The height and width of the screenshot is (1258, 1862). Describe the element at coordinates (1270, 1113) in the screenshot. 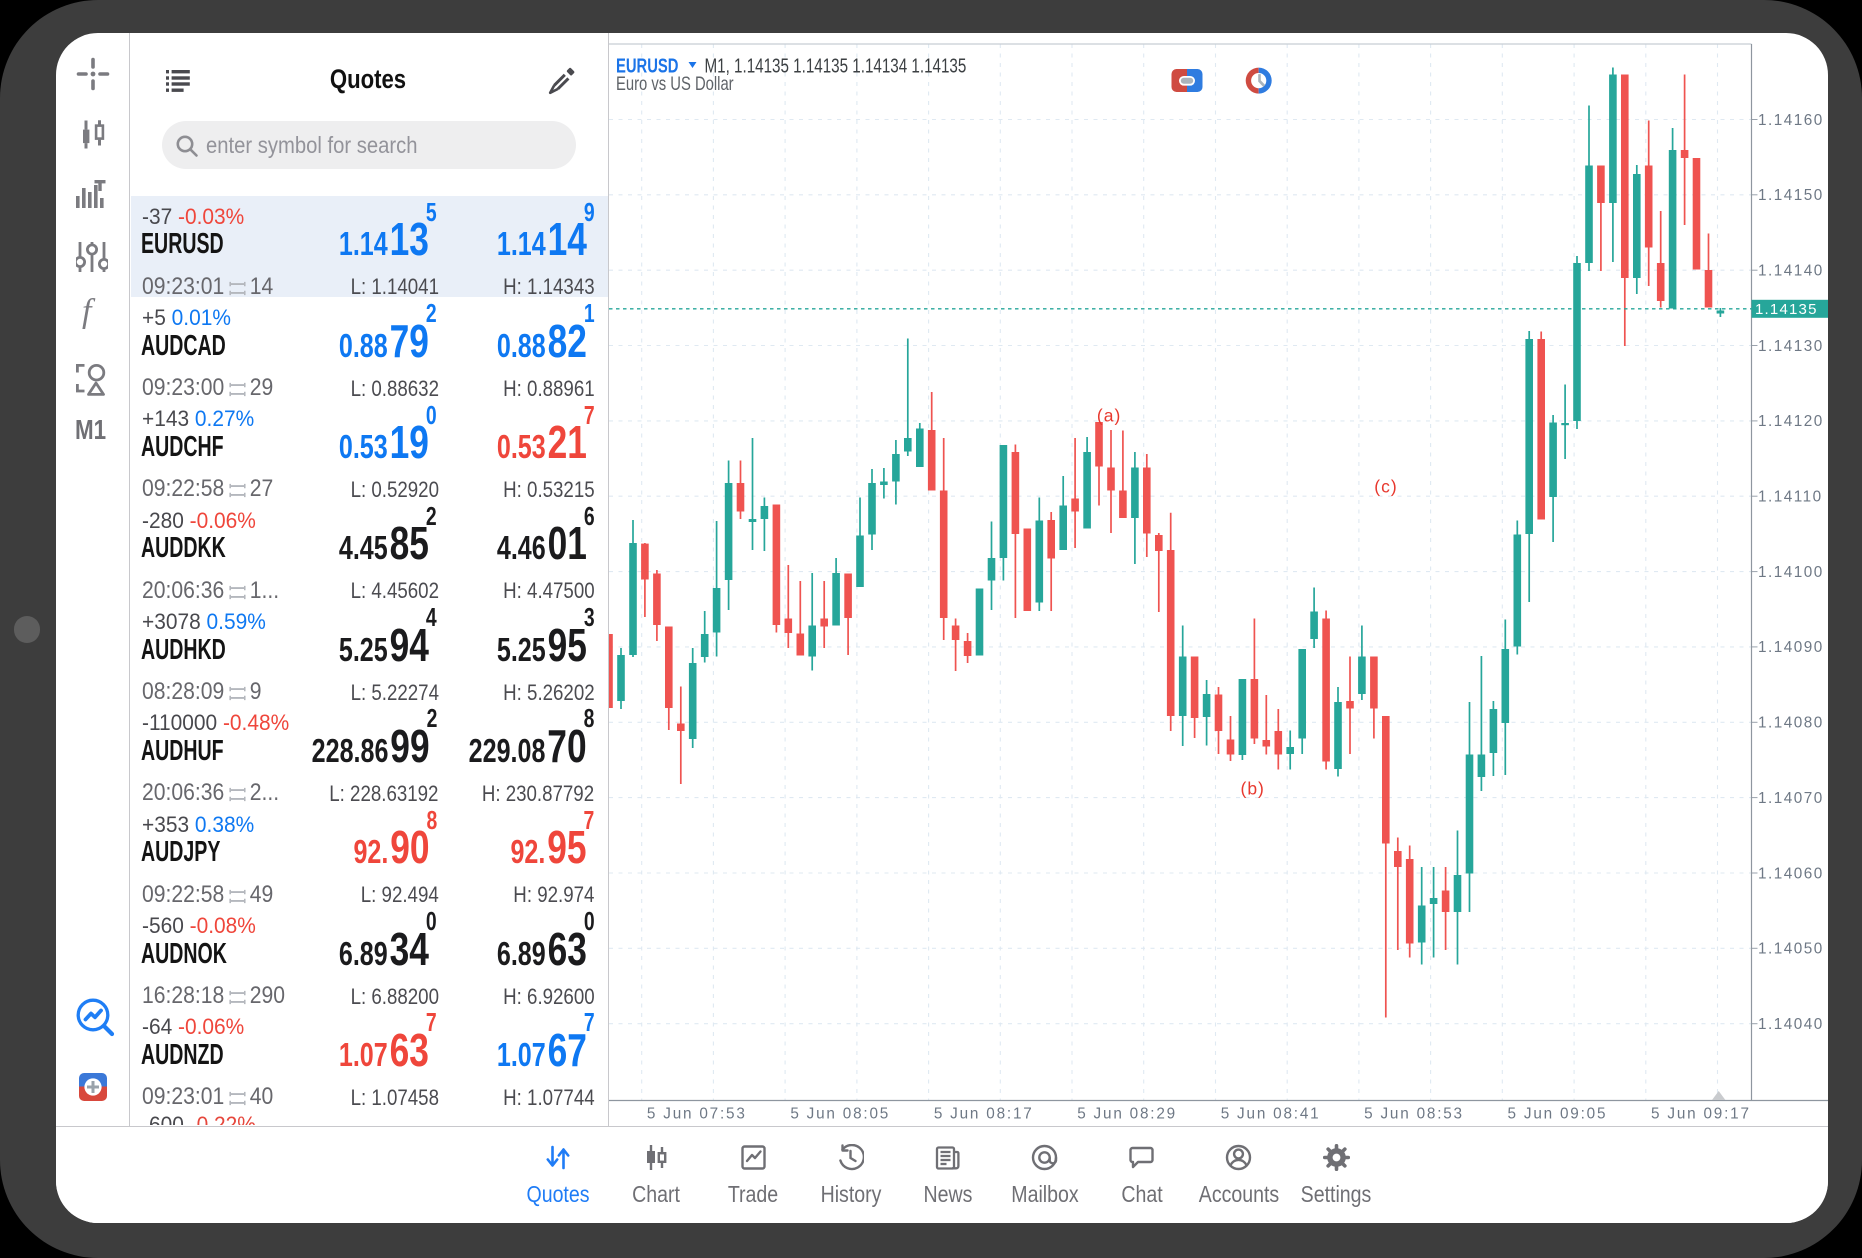

I see `svg-text: 5 Jun 08:41` at that location.